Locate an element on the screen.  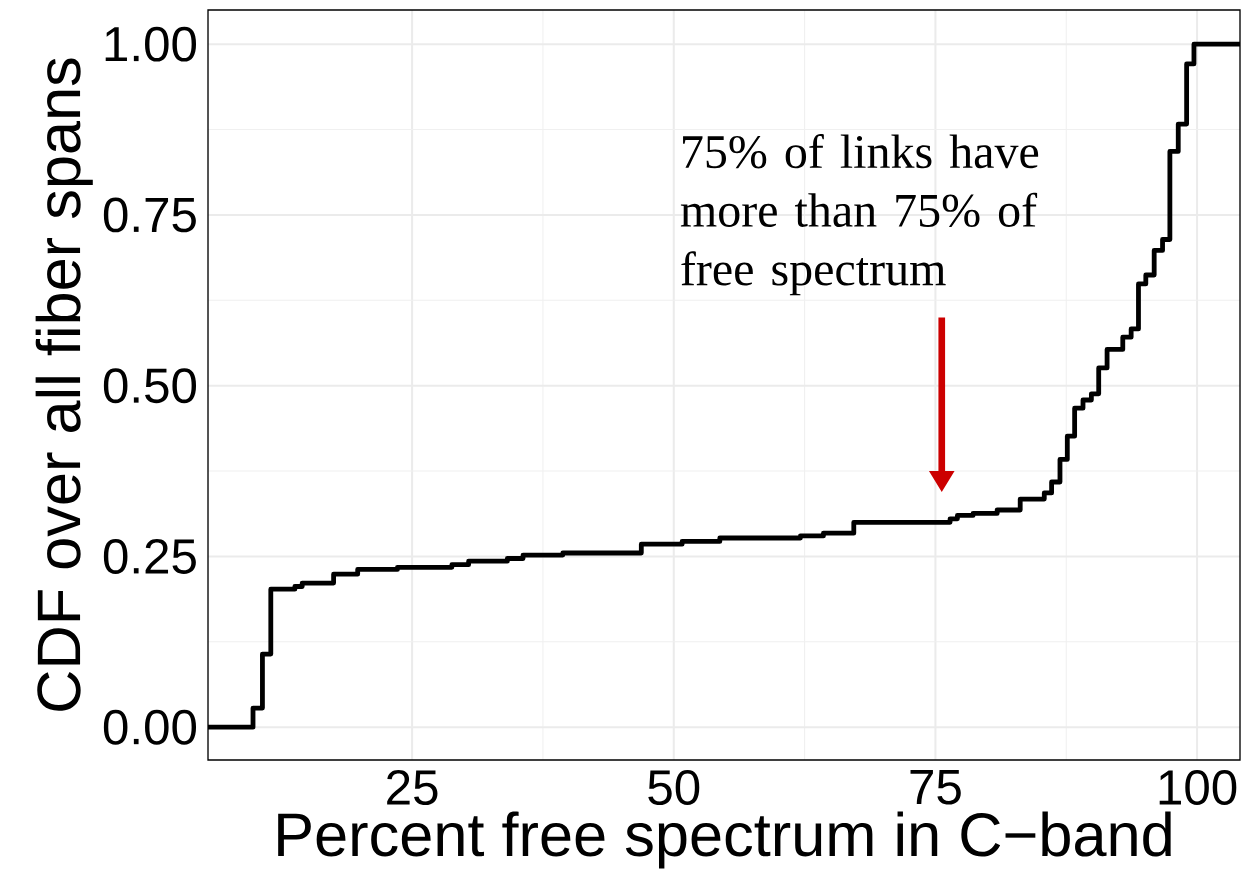
x-tick-label: 100 is located at coordinates (1198, 787).